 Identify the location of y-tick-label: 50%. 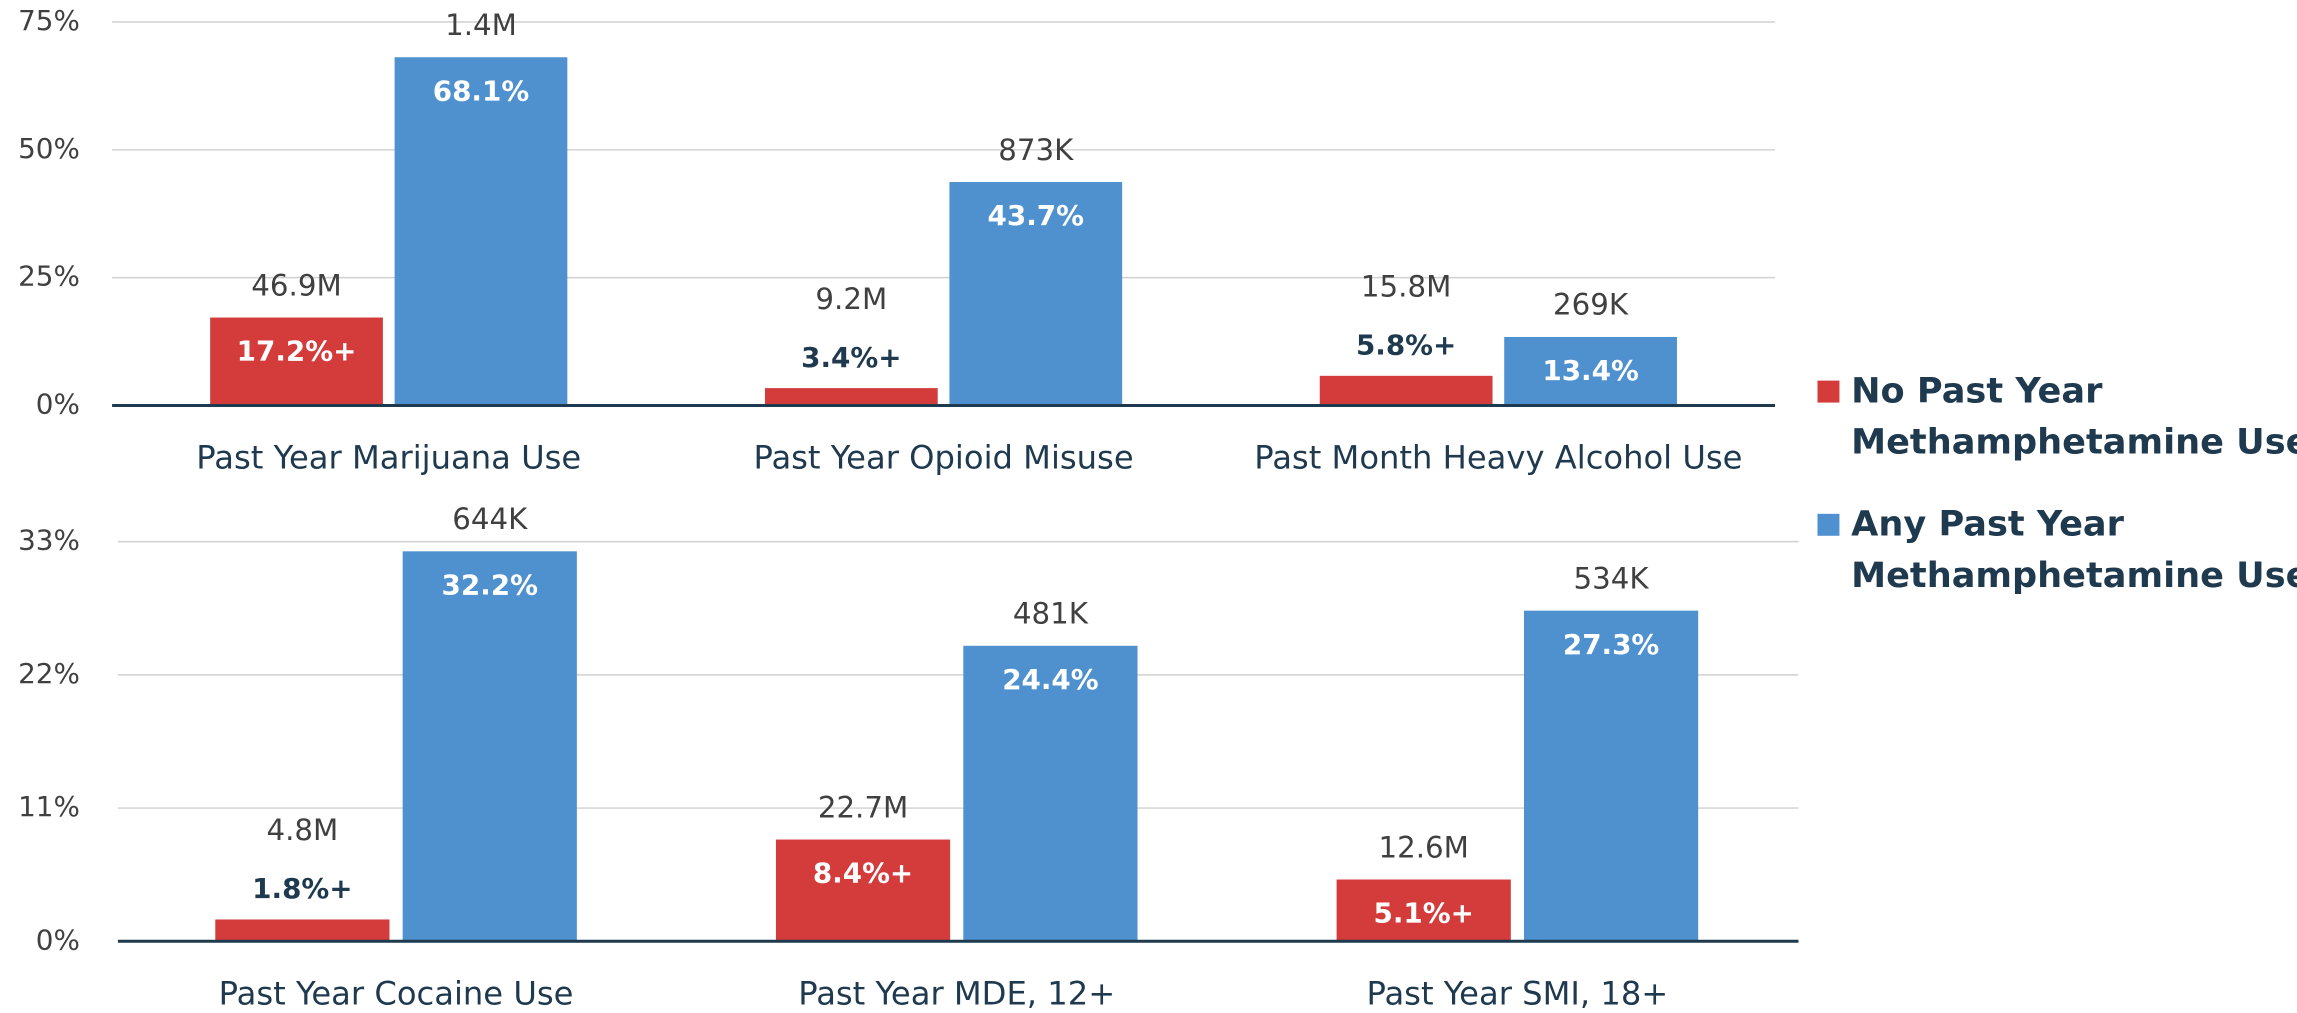
(49, 148).